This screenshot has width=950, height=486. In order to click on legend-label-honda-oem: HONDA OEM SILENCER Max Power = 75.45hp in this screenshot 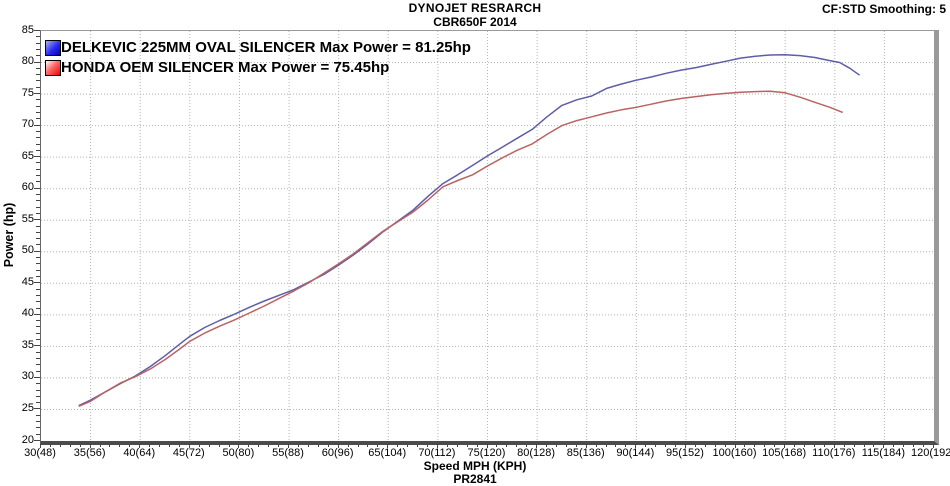, I will do `click(225, 67)`.